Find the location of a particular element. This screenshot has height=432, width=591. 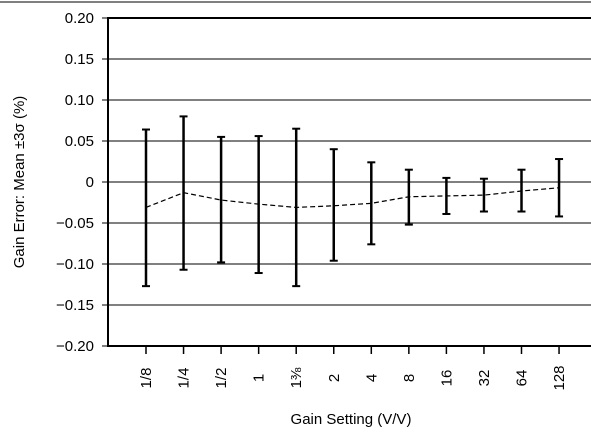

y-tick-label: 0.05 is located at coordinates (79, 141).